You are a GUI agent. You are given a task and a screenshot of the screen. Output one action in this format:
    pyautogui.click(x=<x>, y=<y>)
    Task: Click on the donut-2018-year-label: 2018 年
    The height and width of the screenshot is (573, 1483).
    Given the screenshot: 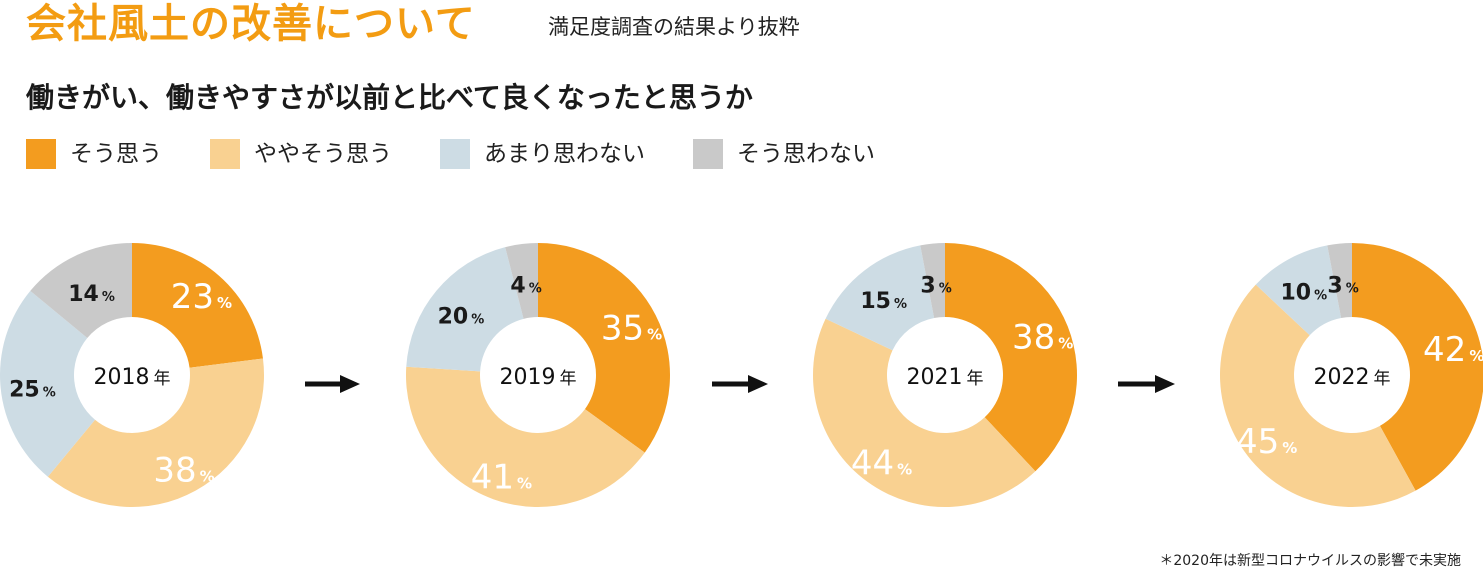 What is the action you would take?
    pyautogui.click(x=132, y=377)
    